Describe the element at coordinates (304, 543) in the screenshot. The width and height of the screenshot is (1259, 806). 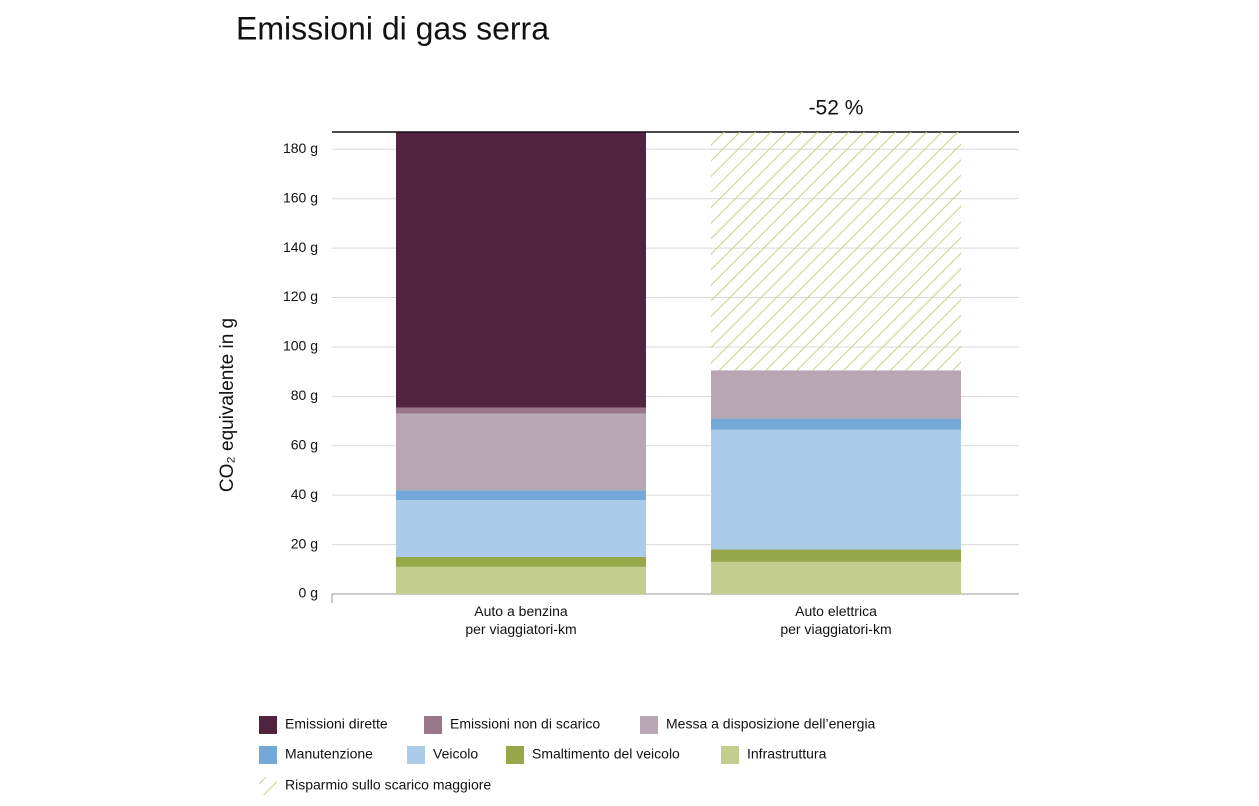
I see `y-tick-label: 20 g` at that location.